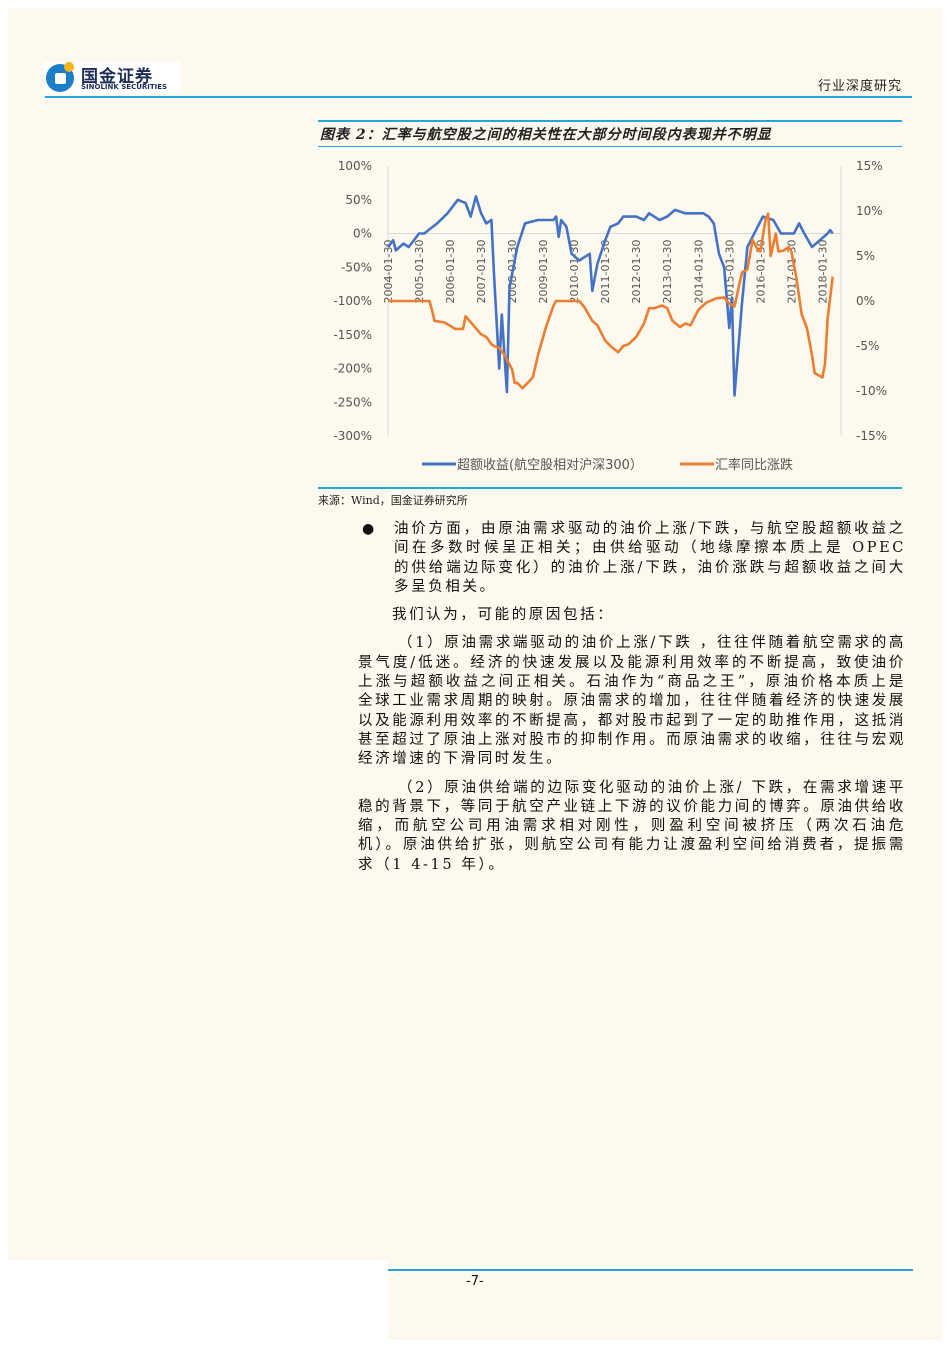 The height and width of the screenshot is (1348, 950). Describe the element at coordinates (388, 272) in the screenshot. I see `x-tick-label: 2004-01-30` at that location.